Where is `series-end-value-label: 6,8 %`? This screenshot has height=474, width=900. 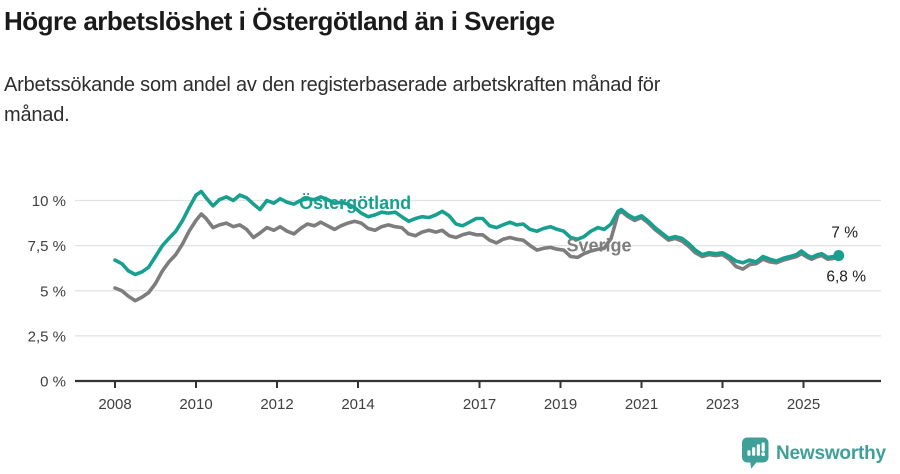
series-end-value-label: 6,8 % is located at coordinates (846, 276).